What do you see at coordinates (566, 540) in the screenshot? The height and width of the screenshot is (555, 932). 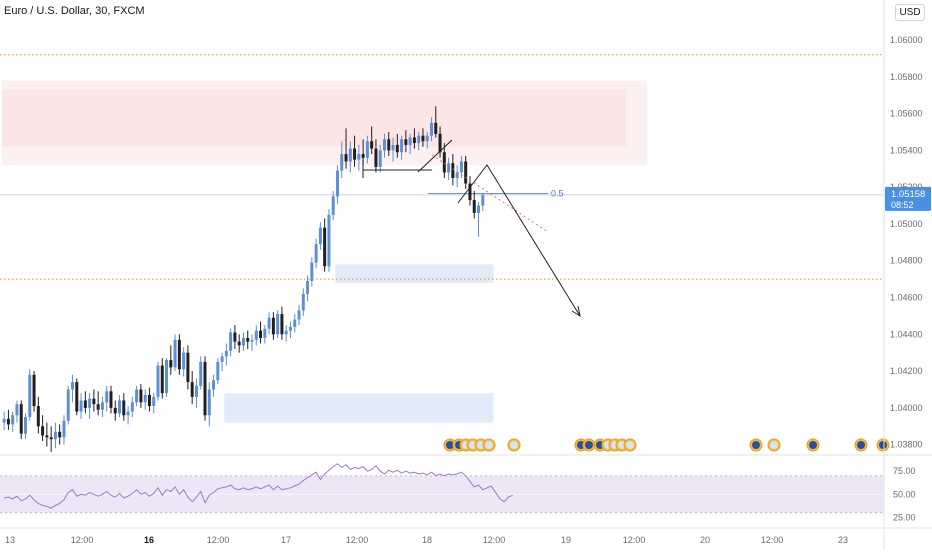 I see `time-tick-label: 19` at bounding box center [566, 540].